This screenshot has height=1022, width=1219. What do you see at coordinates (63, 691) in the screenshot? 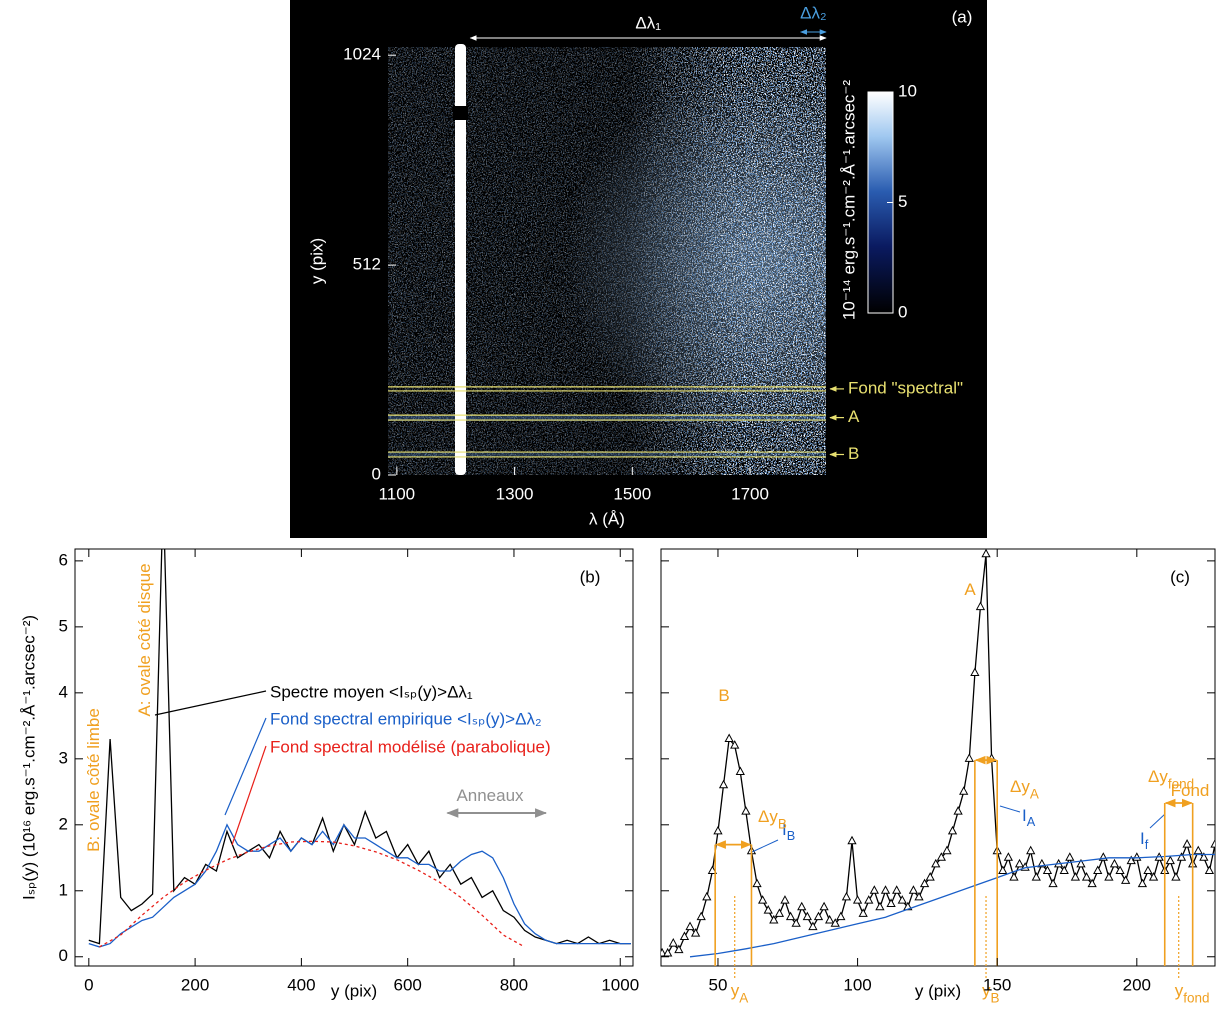
I see `y-tick-label: 4` at bounding box center [63, 691].